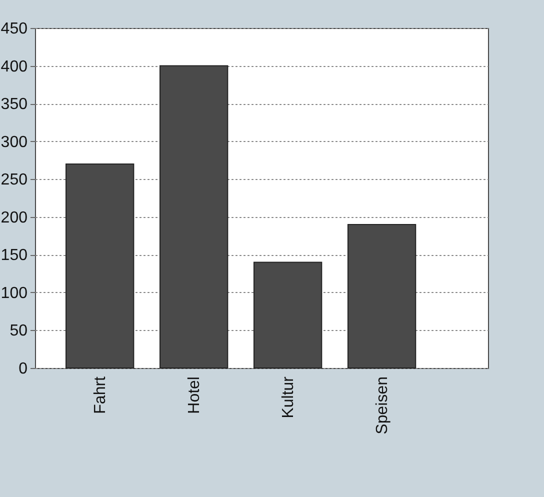  Describe the element at coordinates (19, 331) in the screenshot. I see `y-tick-label: 50` at that location.